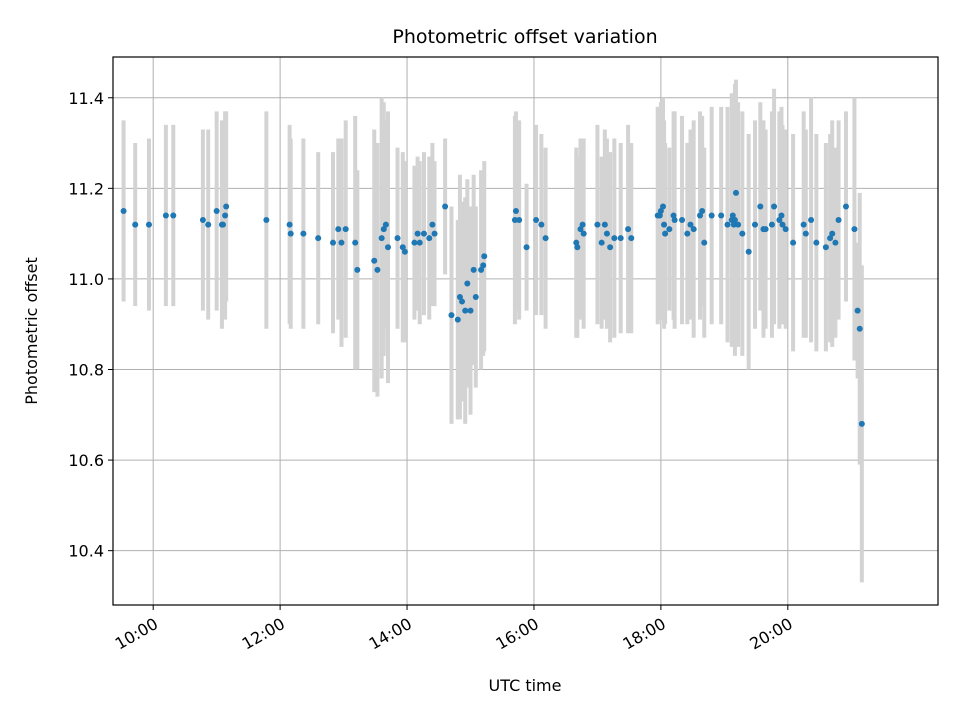  Describe the element at coordinates (86, 98) in the screenshot. I see `y-tick-label: 11.4` at that location.